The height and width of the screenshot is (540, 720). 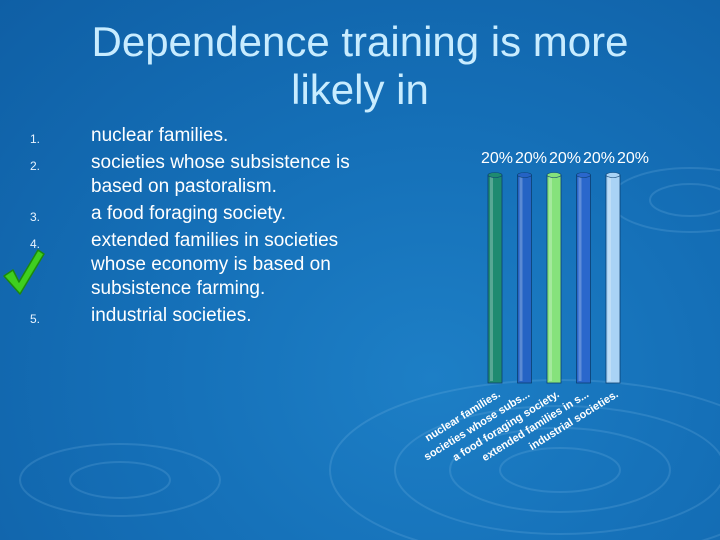 I want to click on option-text: a food foraging society., so click(x=189, y=213).